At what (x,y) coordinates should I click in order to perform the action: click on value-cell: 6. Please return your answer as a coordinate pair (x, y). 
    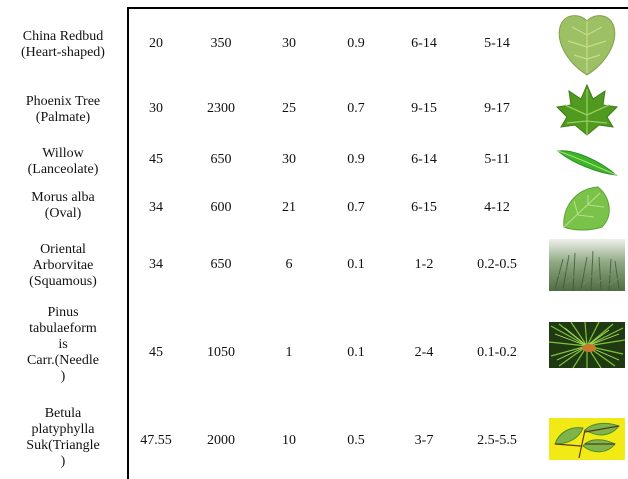
    Looking at the image, I should click on (289, 264).